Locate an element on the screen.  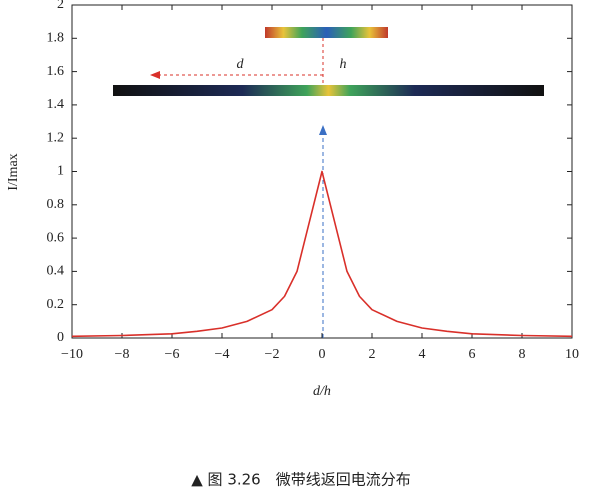
y-axis-label: I/Imax is located at coordinates (13, 171).